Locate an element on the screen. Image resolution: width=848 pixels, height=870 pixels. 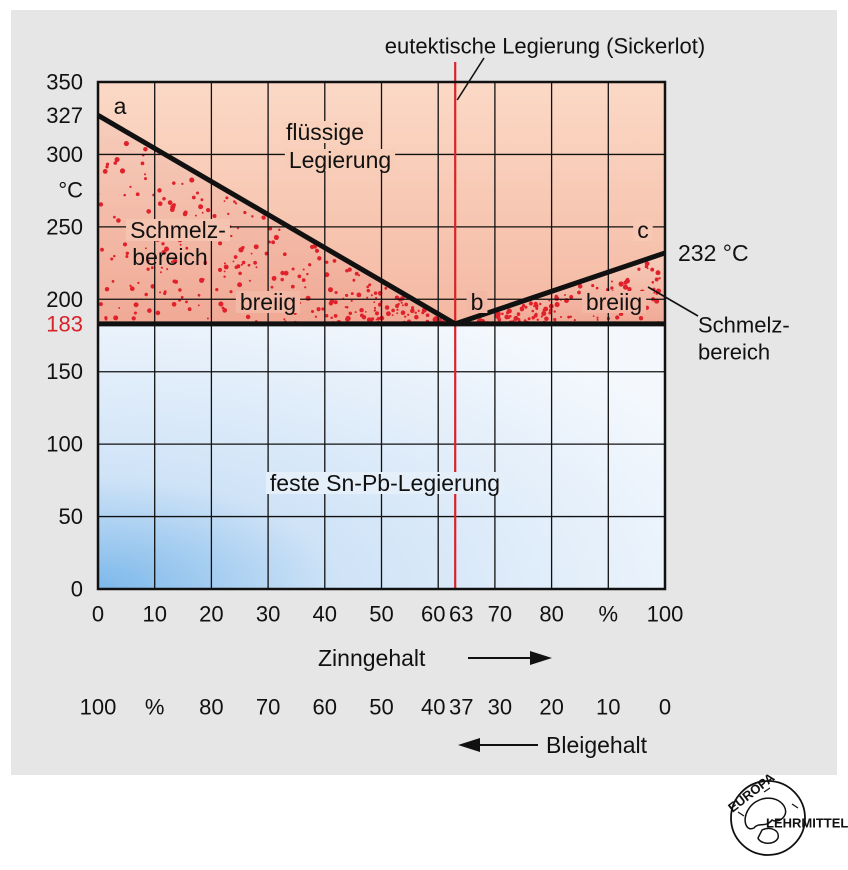
x-tick-label: 70 is located at coordinates (500, 614).